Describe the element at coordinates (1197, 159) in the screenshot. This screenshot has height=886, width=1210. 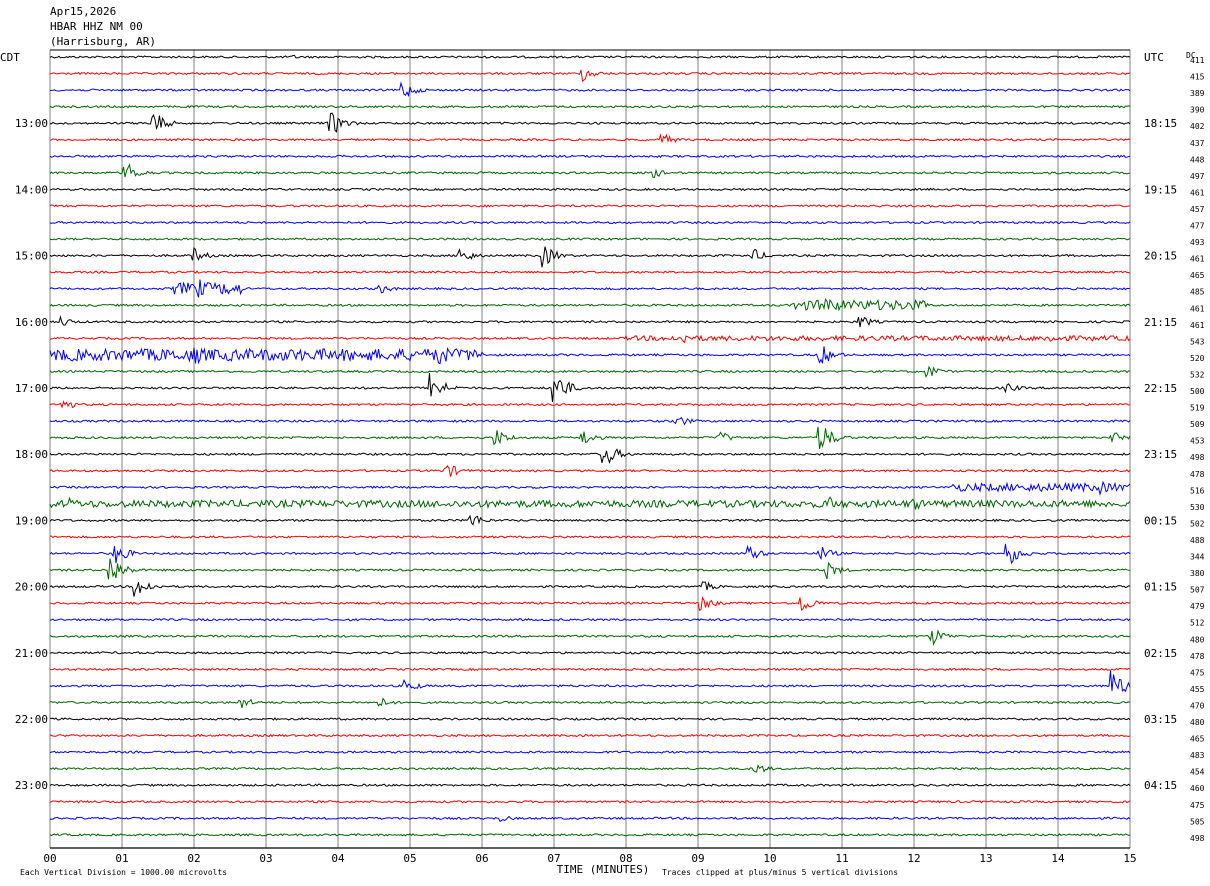
I see `dc-value: 448` at that location.